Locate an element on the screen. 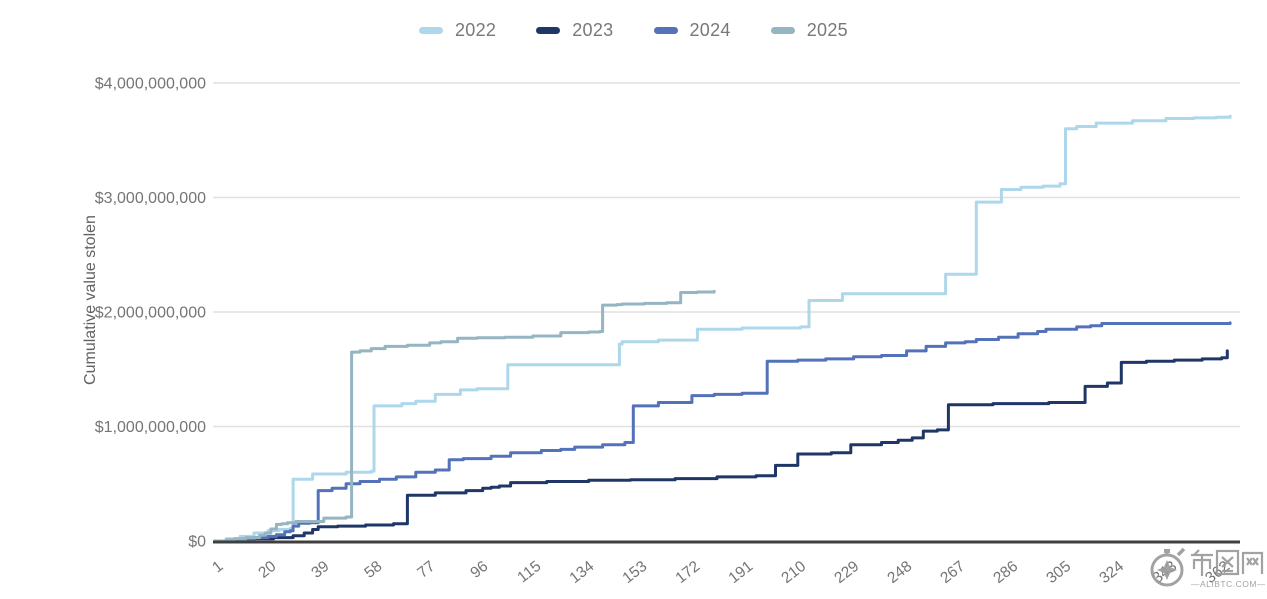 The height and width of the screenshot is (599, 1267). x-tick-label: 96 is located at coordinates (479, 570).